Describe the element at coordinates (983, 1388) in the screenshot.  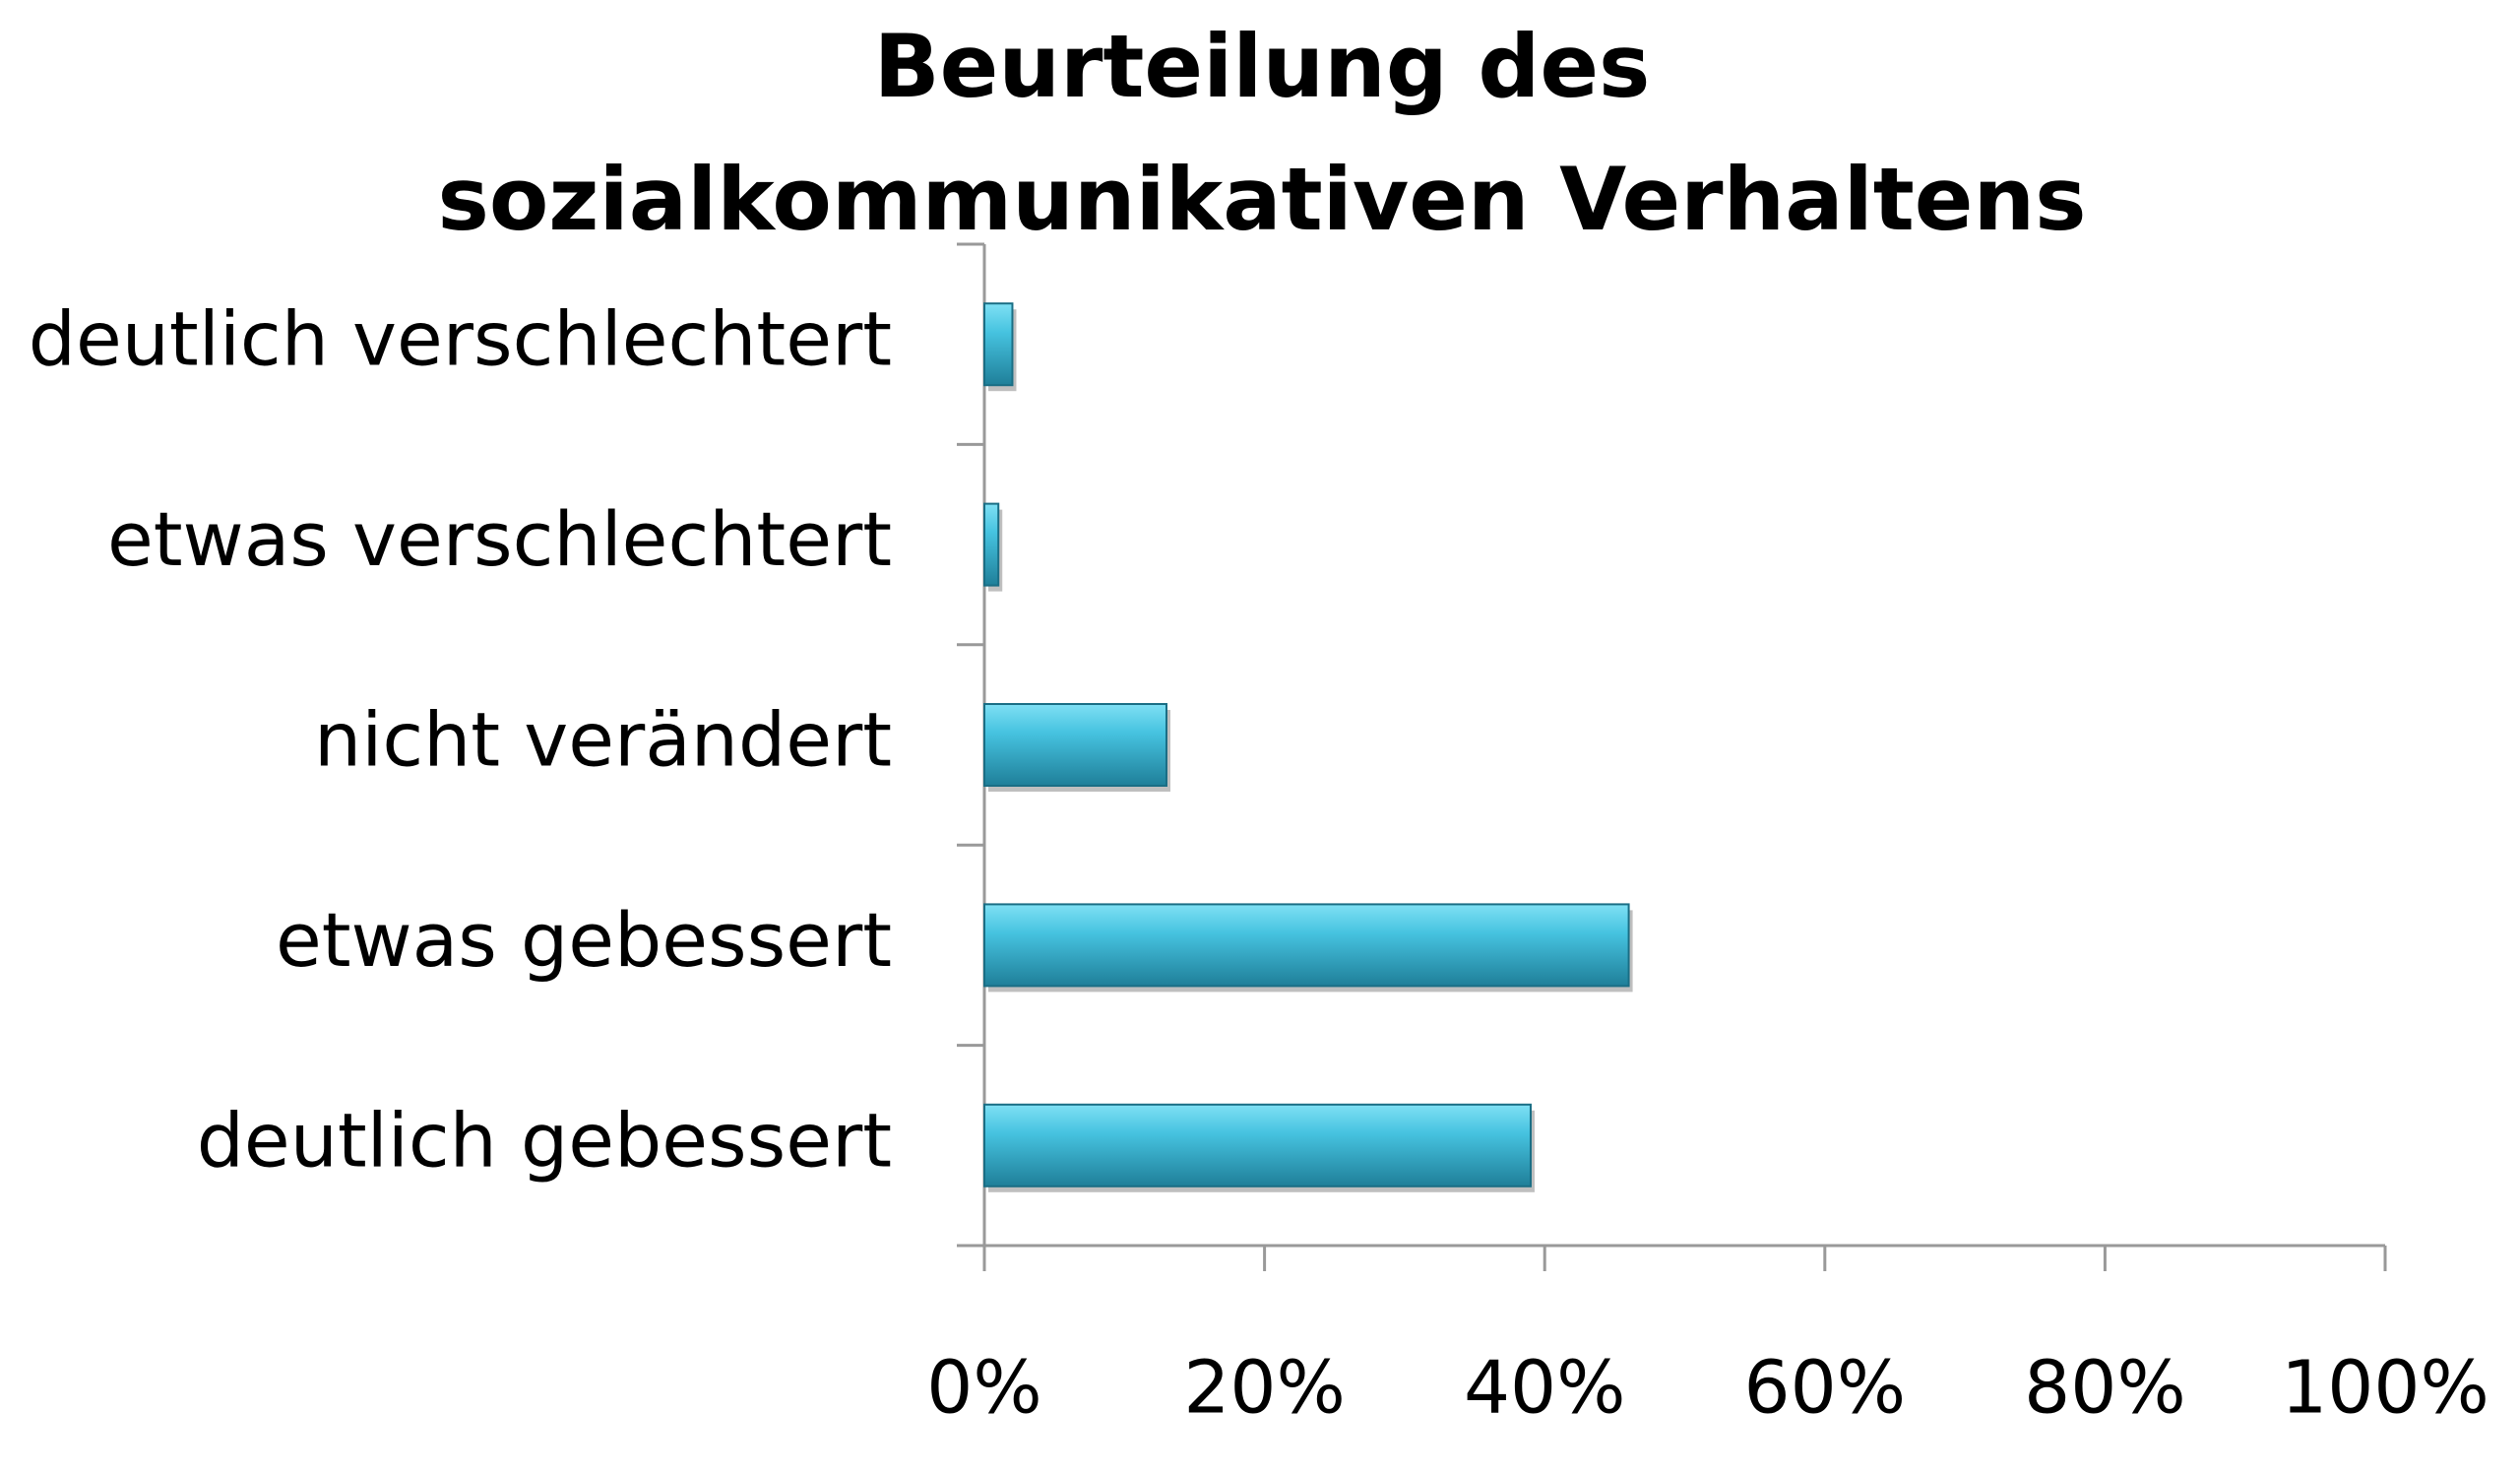
I see `x-tick-label: 0%` at that location.